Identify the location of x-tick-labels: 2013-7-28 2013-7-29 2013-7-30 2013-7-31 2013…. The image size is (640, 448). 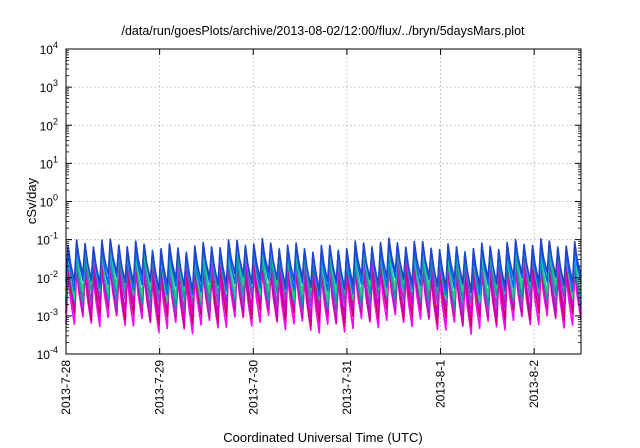
(300, 387).